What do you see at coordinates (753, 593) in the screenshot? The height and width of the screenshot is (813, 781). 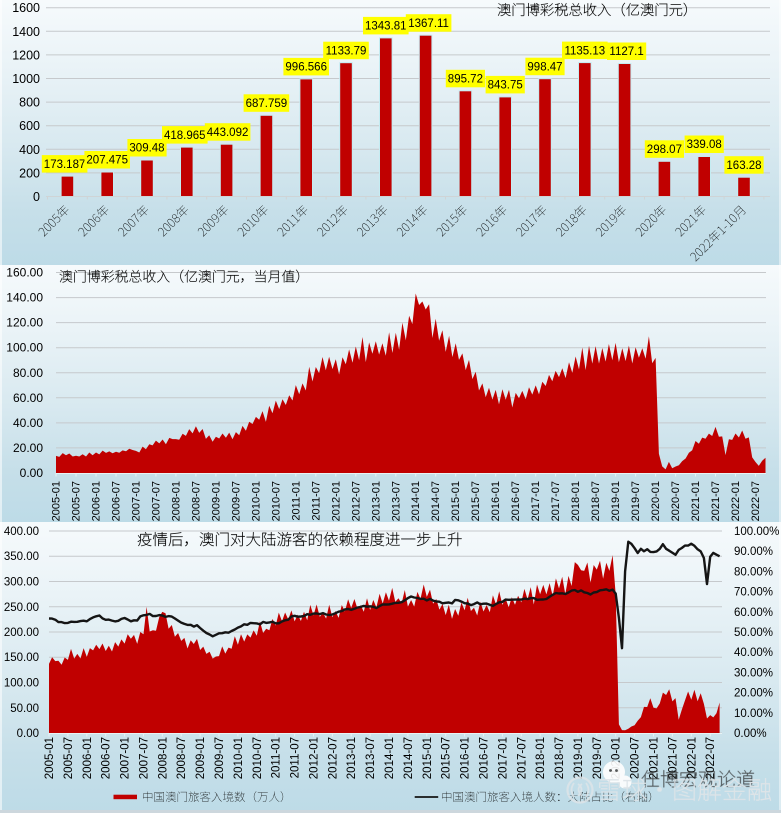 I see `svg-text: 70.00%` at bounding box center [753, 593].